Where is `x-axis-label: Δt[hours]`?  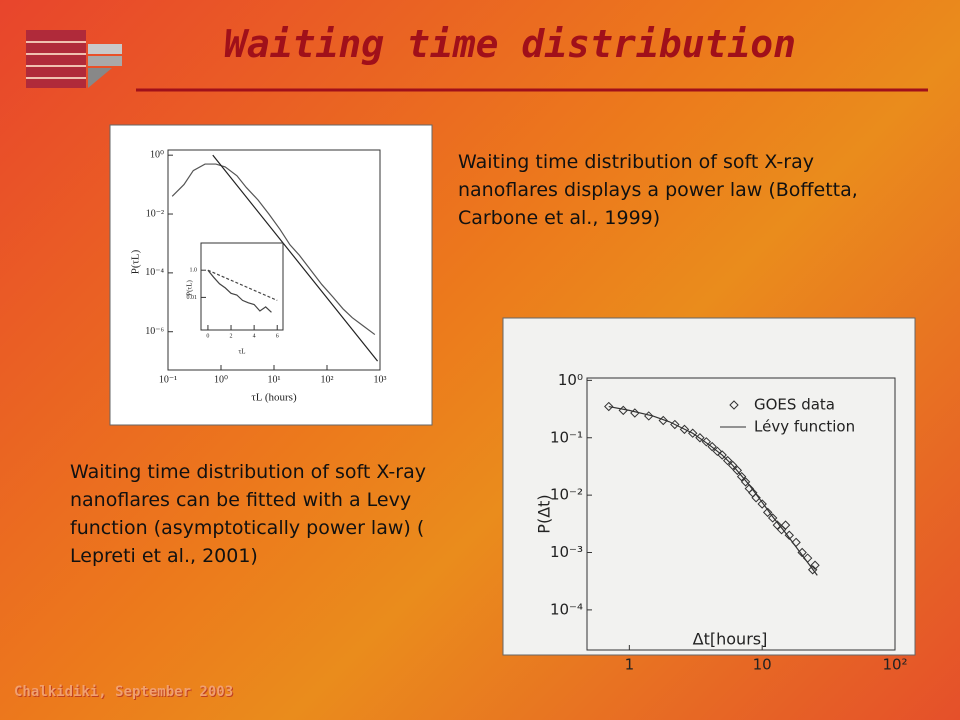
x-axis-label: Δt[hours] is located at coordinates (730, 639).